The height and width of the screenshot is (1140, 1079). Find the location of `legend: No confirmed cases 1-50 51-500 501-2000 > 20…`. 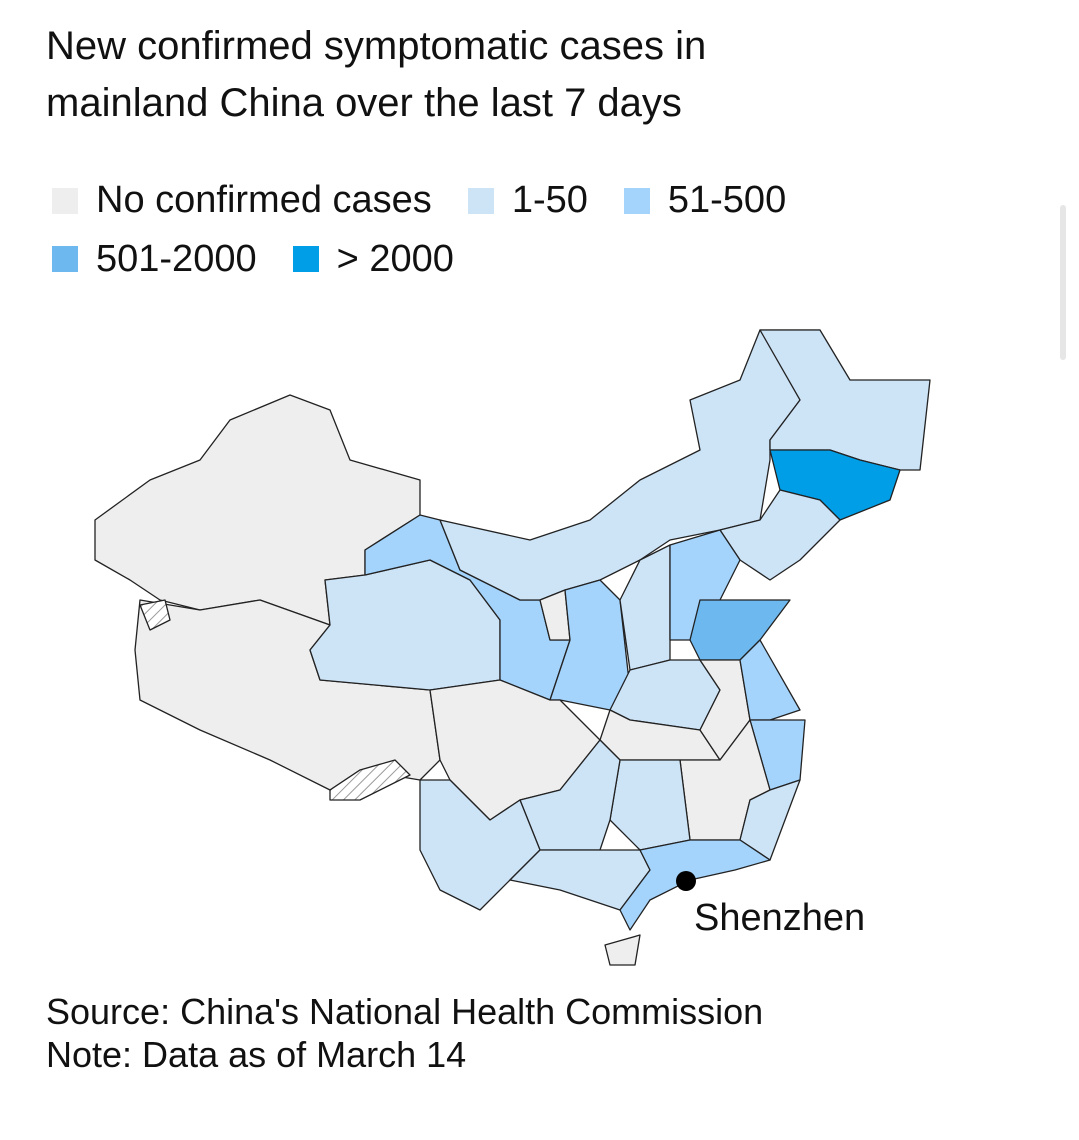

legend: No confirmed cases 1-50 51-500 501-2000 > 20… is located at coordinates (492, 230).